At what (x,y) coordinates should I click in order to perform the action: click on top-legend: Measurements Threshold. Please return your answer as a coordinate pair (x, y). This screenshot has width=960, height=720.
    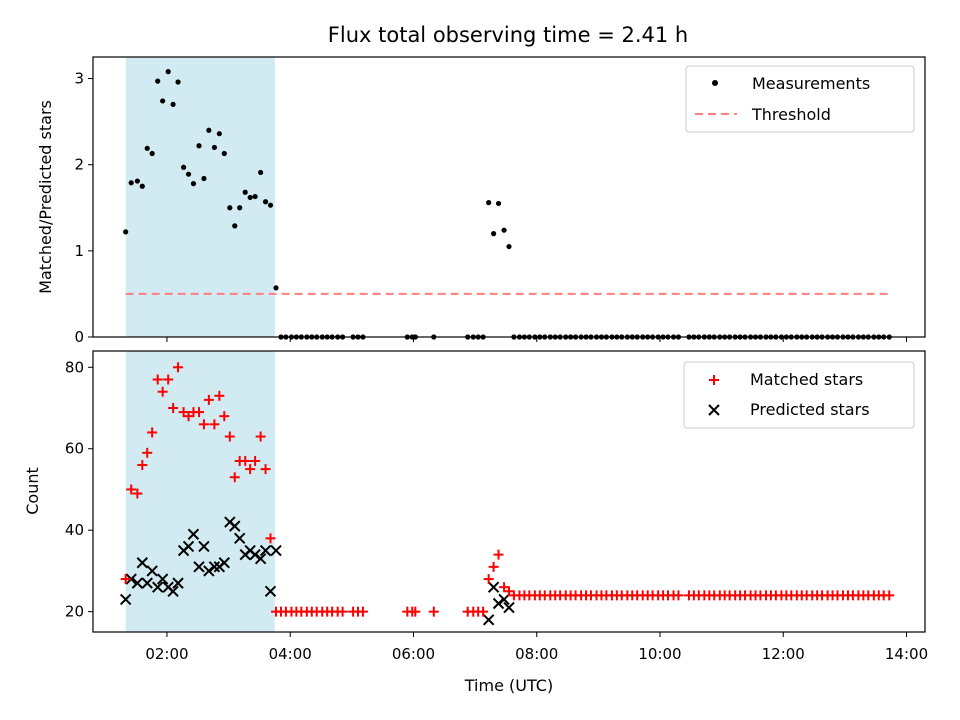
    Looking at the image, I should click on (800, 99).